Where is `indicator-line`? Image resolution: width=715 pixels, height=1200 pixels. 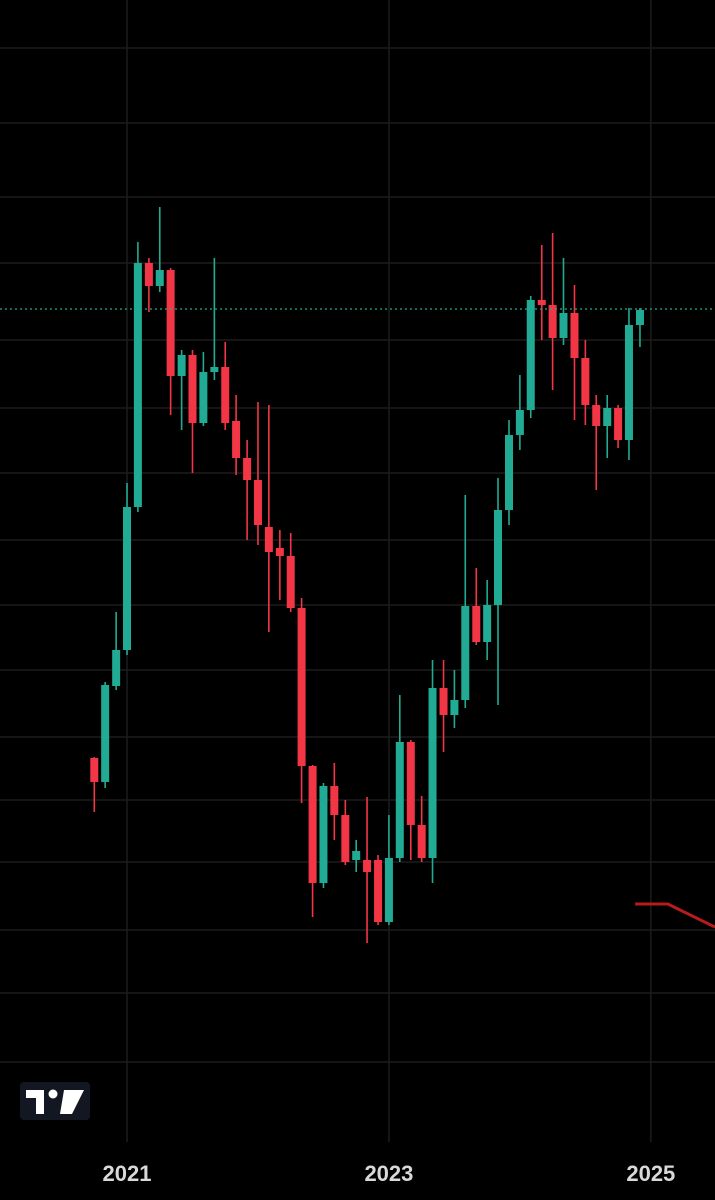
indicator-line is located at coordinates (675, 915).